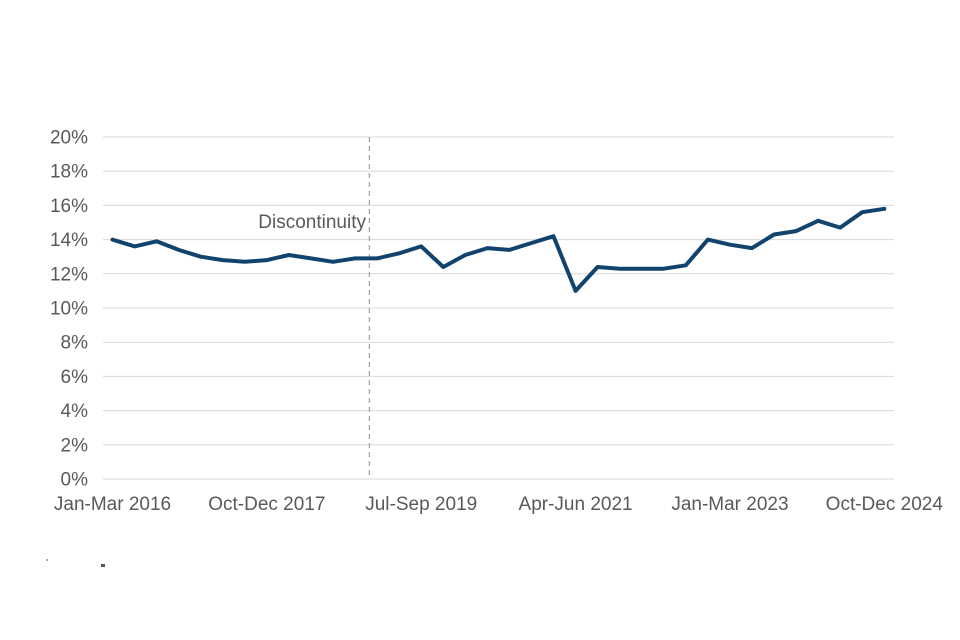  What do you see at coordinates (75, 377) in the screenshot?
I see `y-axis-tick-label: 6%` at bounding box center [75, 377].